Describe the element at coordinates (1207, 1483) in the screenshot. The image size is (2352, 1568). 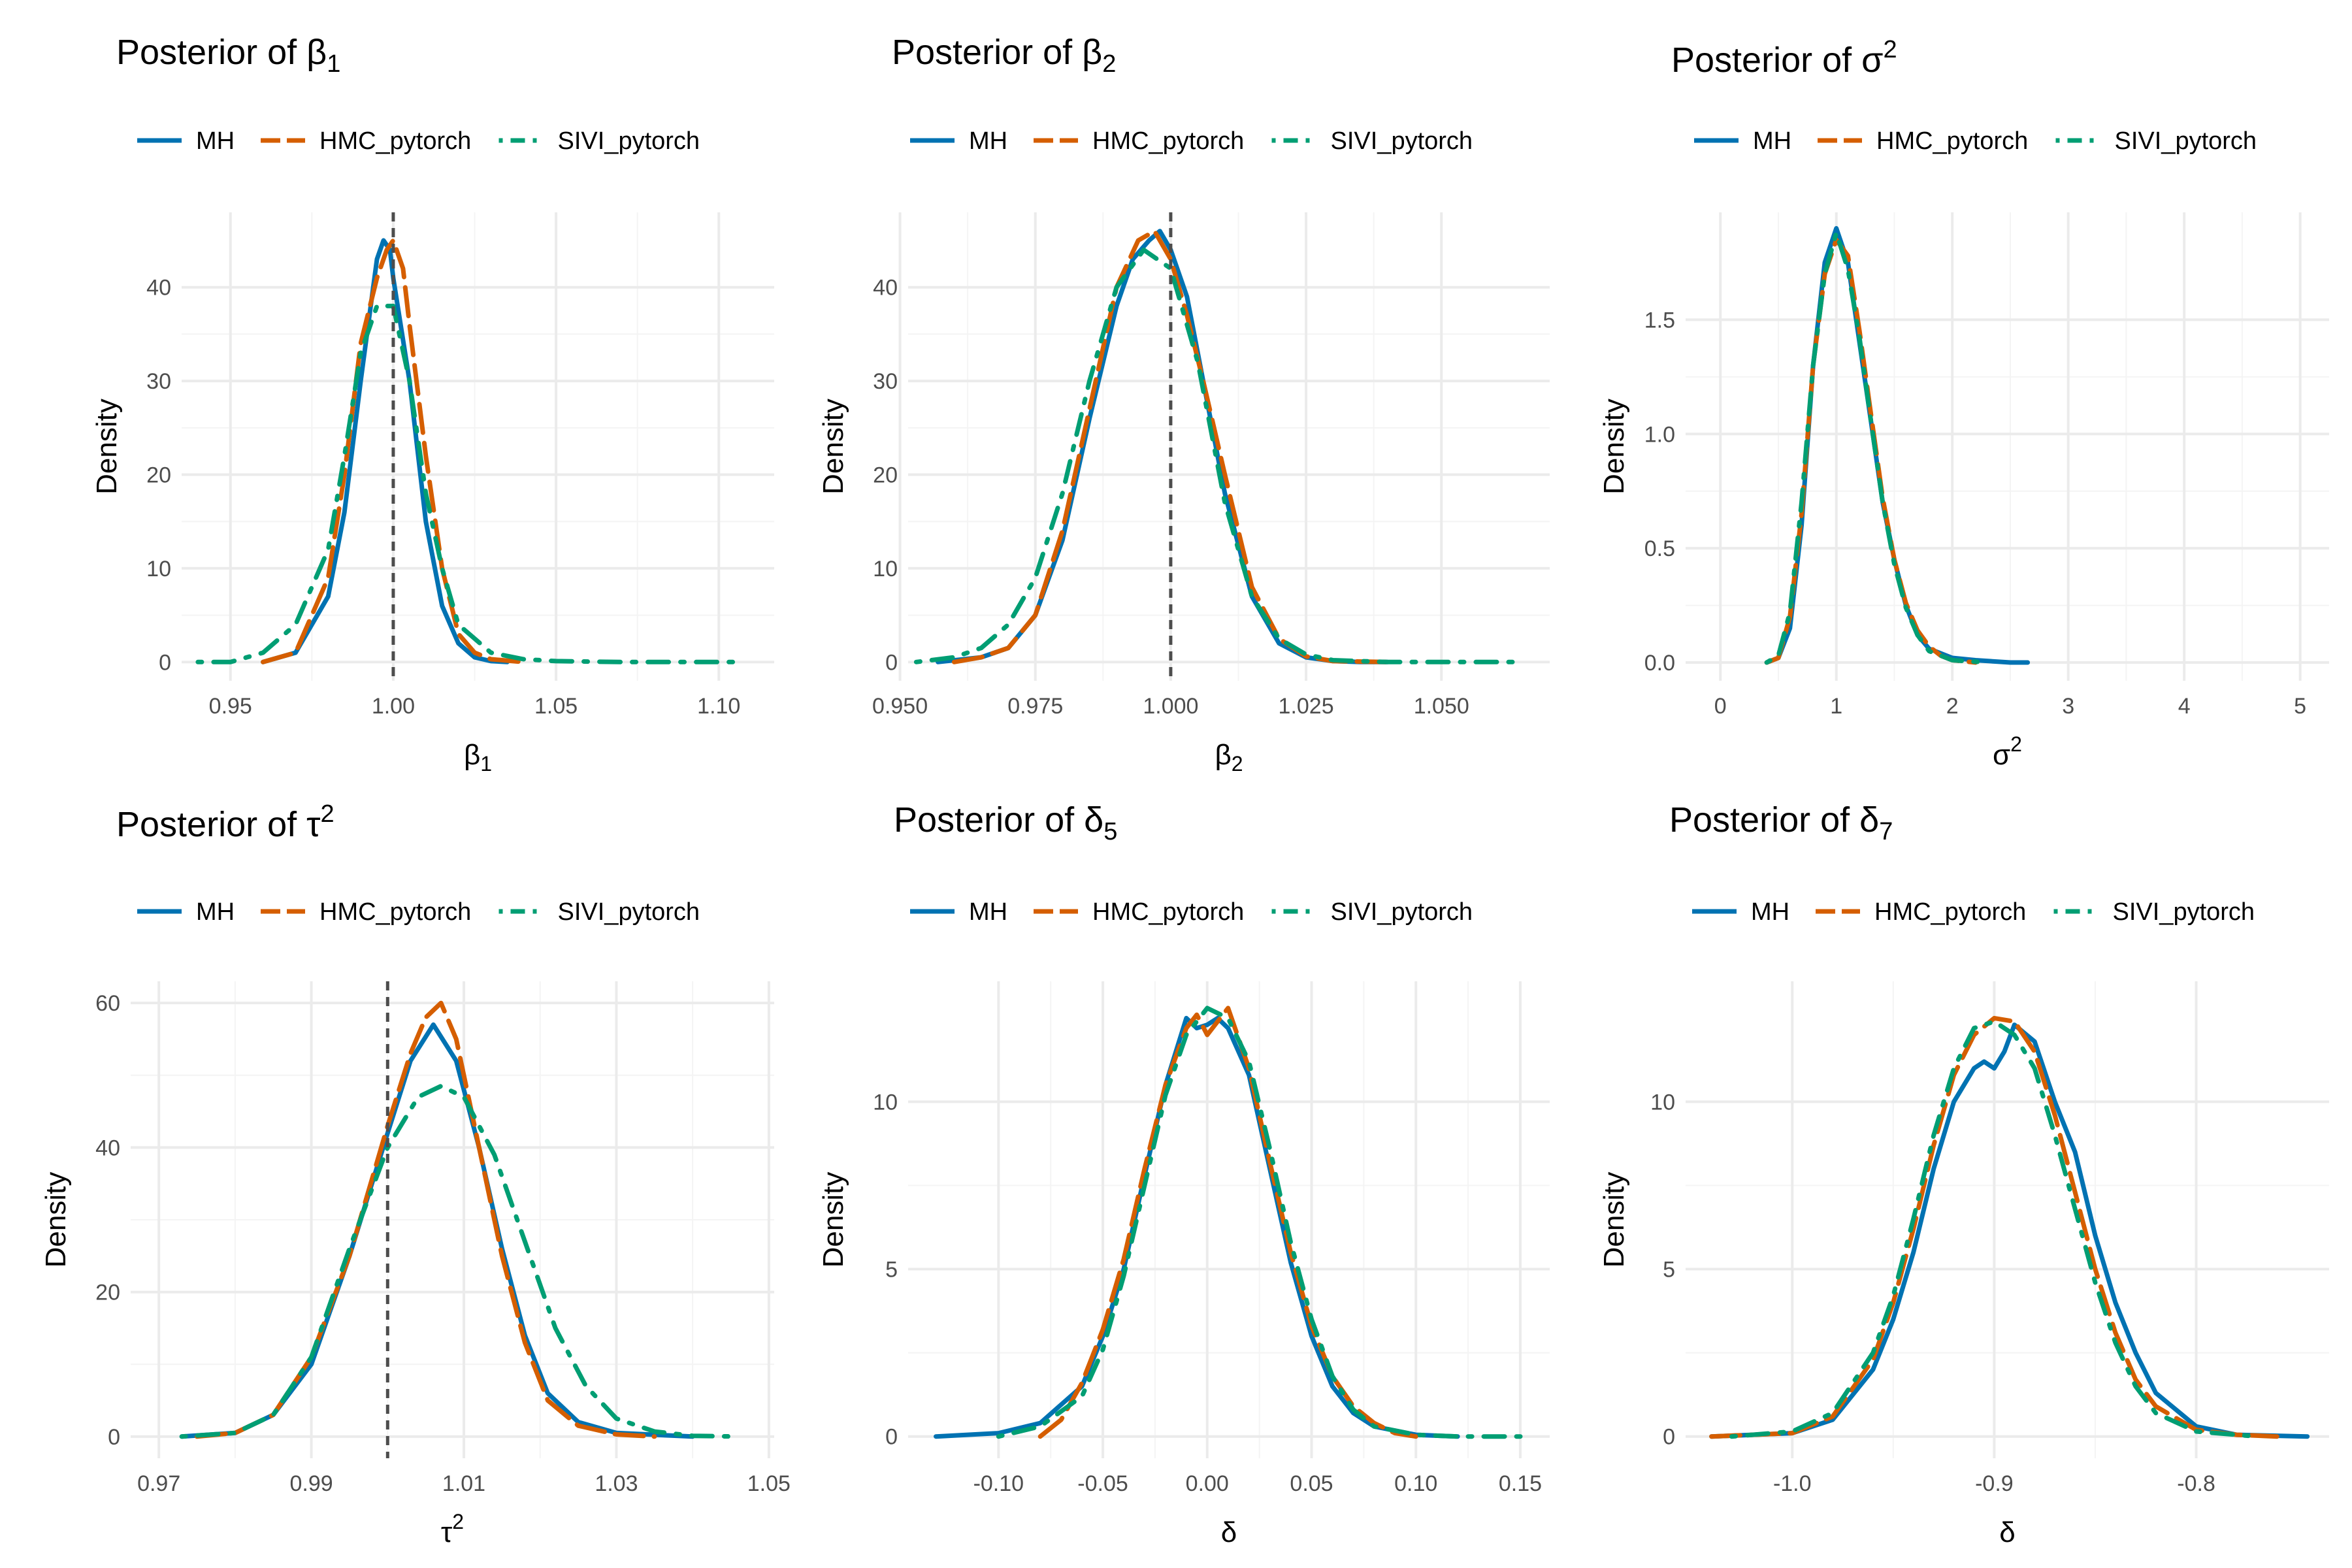
I see `x-tick-label: 0.00` at that location.